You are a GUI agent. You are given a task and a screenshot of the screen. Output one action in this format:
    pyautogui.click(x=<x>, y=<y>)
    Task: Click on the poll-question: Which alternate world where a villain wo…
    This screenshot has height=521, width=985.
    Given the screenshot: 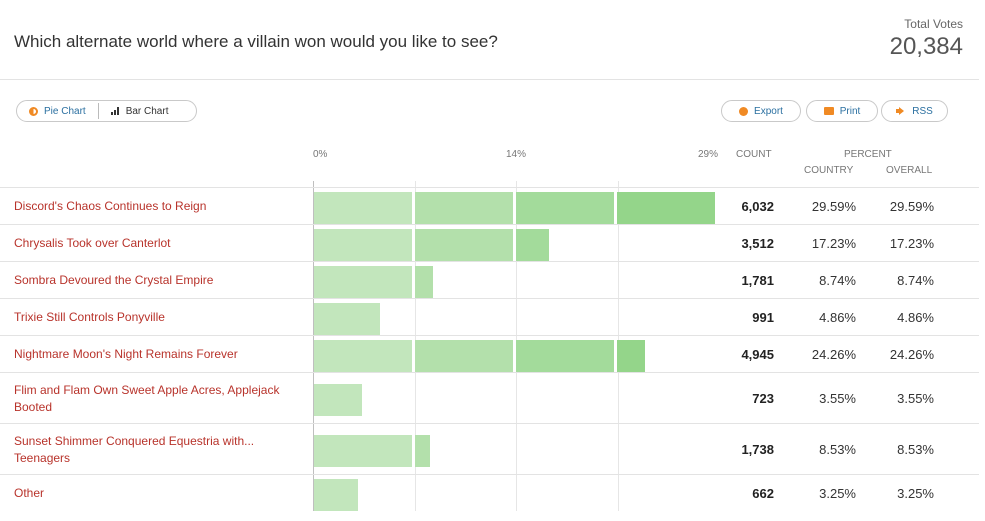 What is the action you would take?
    pyautogui.click(x=256, y=41)
    